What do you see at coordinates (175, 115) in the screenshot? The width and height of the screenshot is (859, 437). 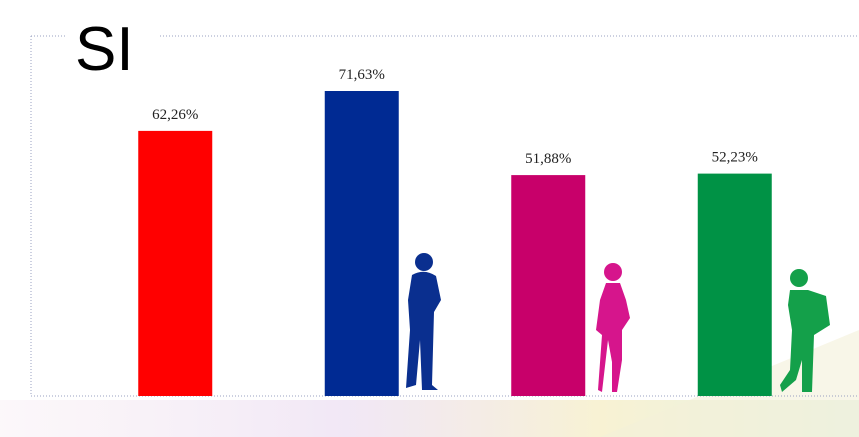 I see `value-label: 62,26%` at bounding box center [175, 115].